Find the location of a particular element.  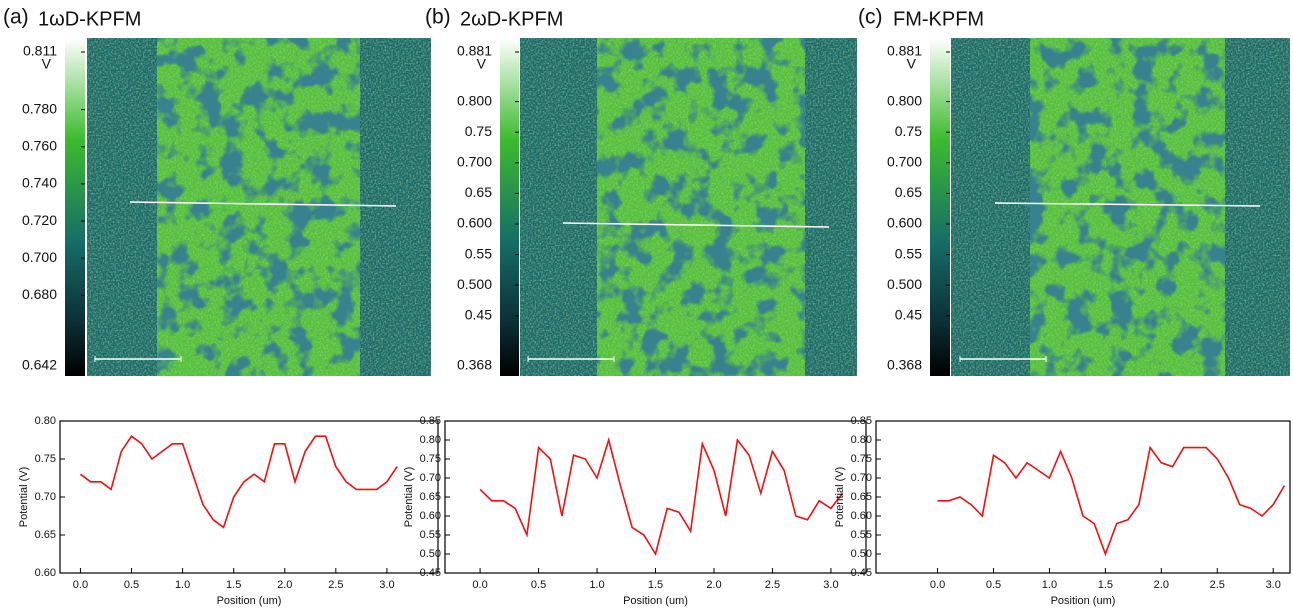

panel-title: 2ωD-KPFM is located at coordinates (511, 19).